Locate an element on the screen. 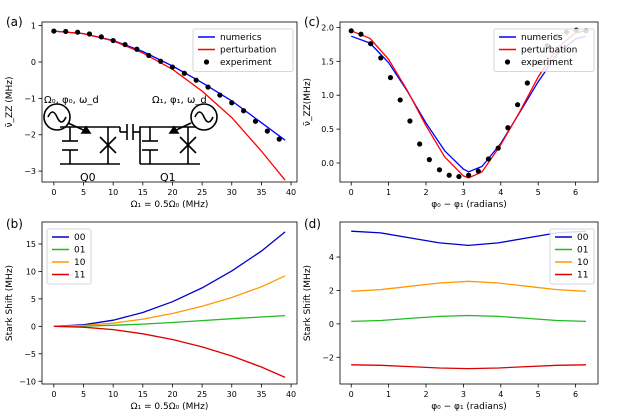 Image resolution: width=623 pixels, height=419 pixels. legend-label-a-numerics: numerics is located at coordinates (241, 38).